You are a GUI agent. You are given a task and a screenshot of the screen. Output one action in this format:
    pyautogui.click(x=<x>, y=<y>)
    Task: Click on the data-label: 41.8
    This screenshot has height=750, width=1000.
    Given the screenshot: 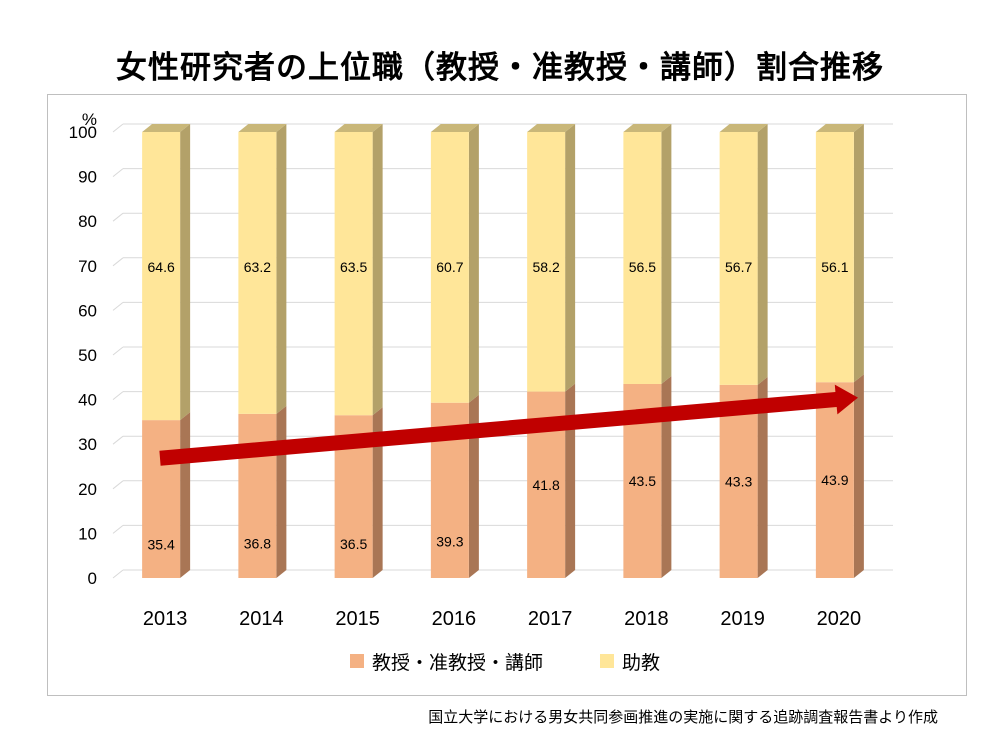 What is the action you would take?
    pyautogui.click(x=546, y=485)
    